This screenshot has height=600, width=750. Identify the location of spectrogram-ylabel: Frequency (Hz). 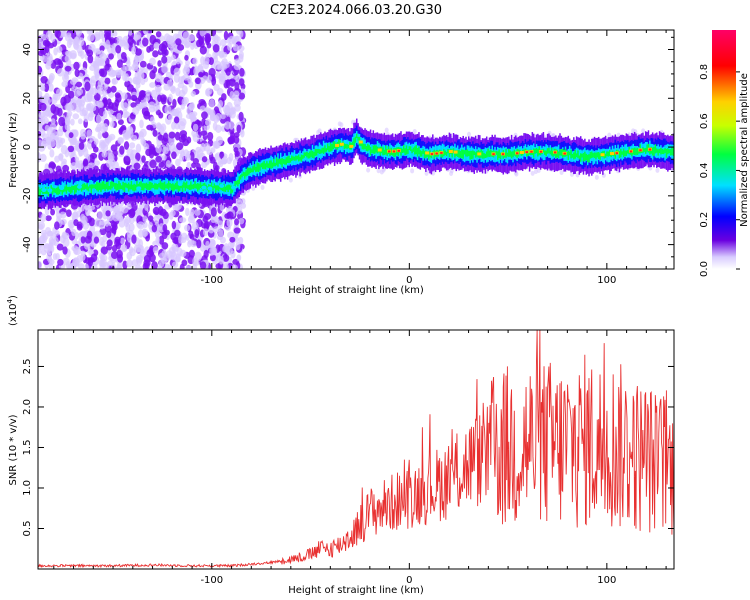
(13, 150).